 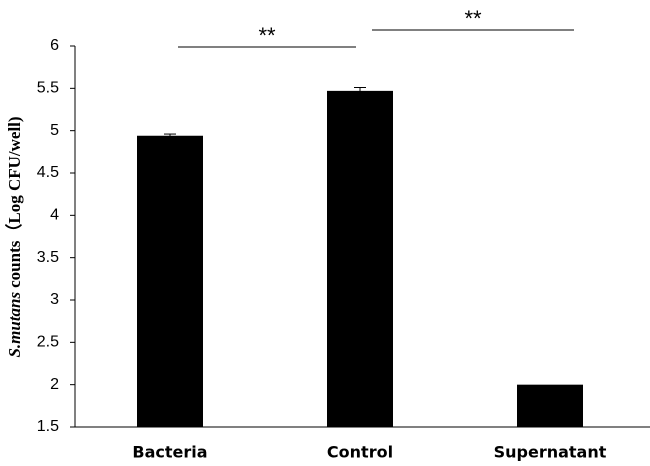 I want to click on y-tick-label: 4, so click(x=54, y=215).